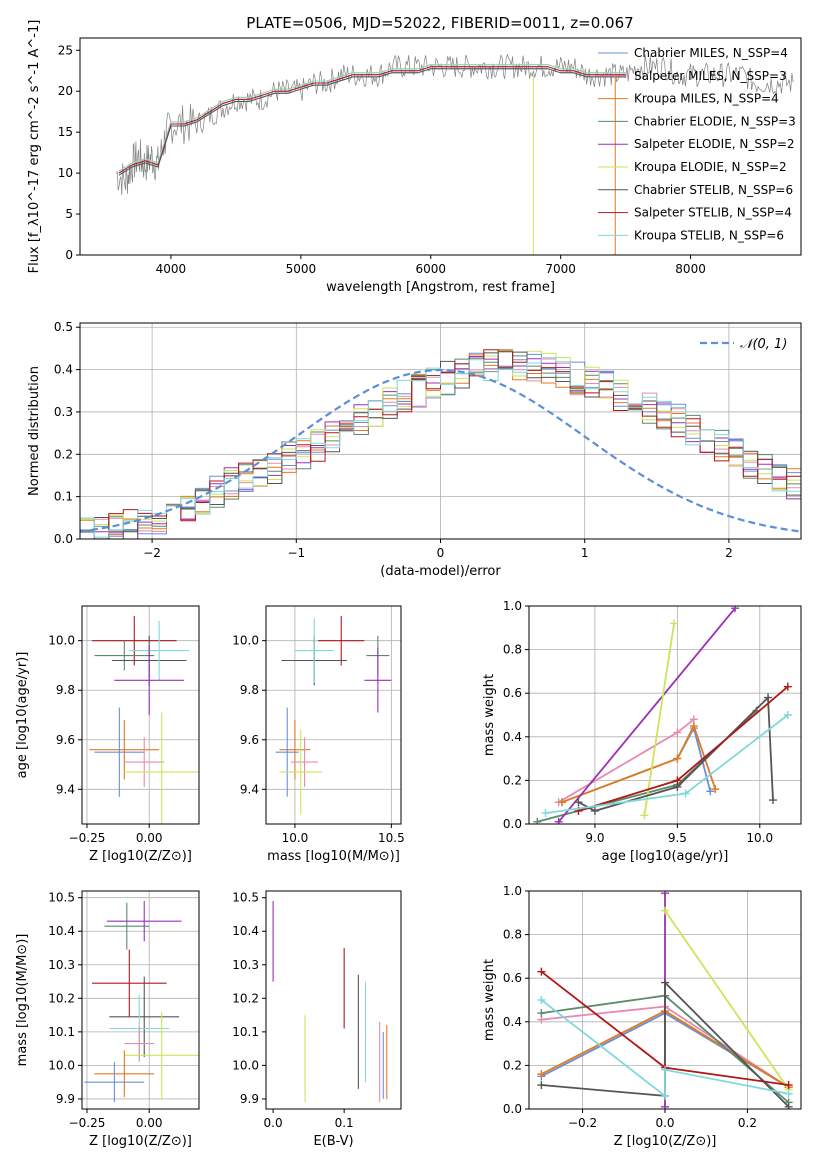 This screenshot has height=1170, width=819. What do you see at coordinates (664, 1123) in the screenshot?
I see `x-tick-label: 0.0` at bounding box center [664, 1123].